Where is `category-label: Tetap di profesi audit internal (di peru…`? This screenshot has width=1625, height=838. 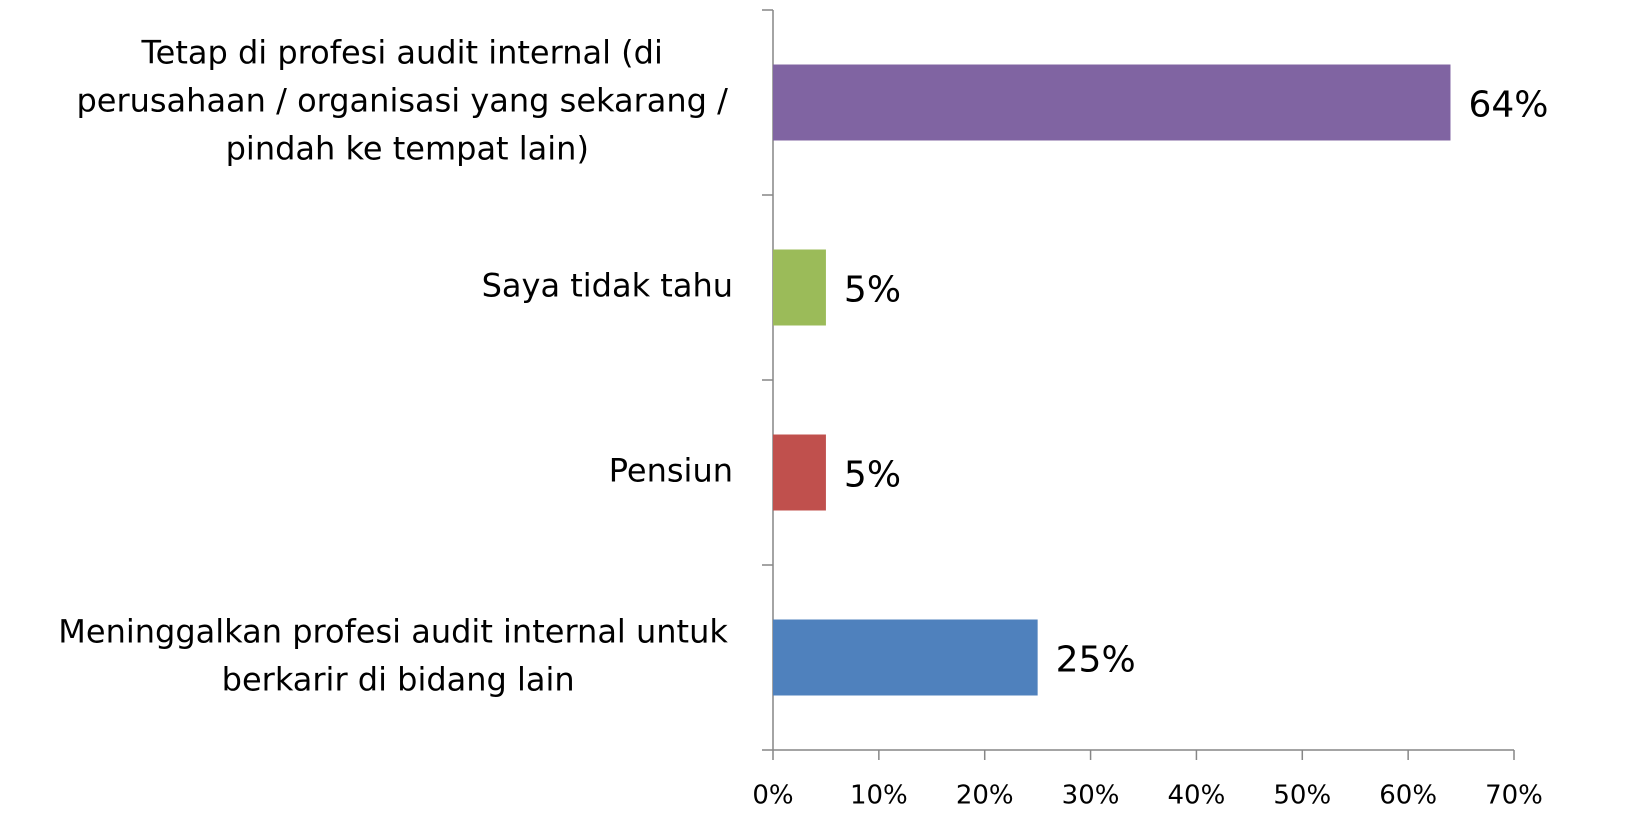
category-label: Tetap di profesi audit internal (di peru… is located at coordinates (407, 101).